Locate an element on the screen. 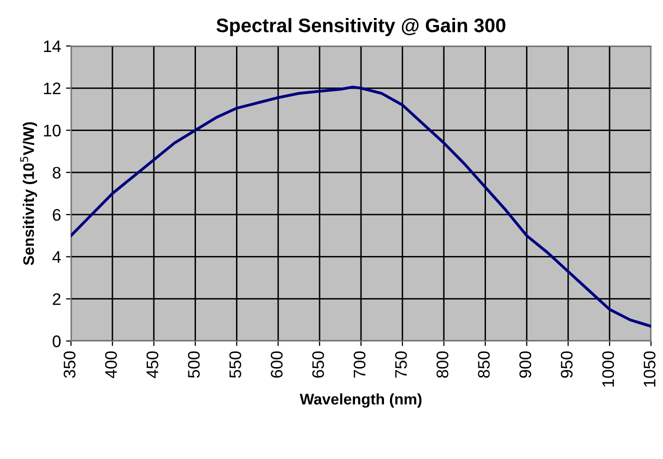 This screenshot has height=459, width=663. x-tick-label: 900 is located at coordinates (525, 364).